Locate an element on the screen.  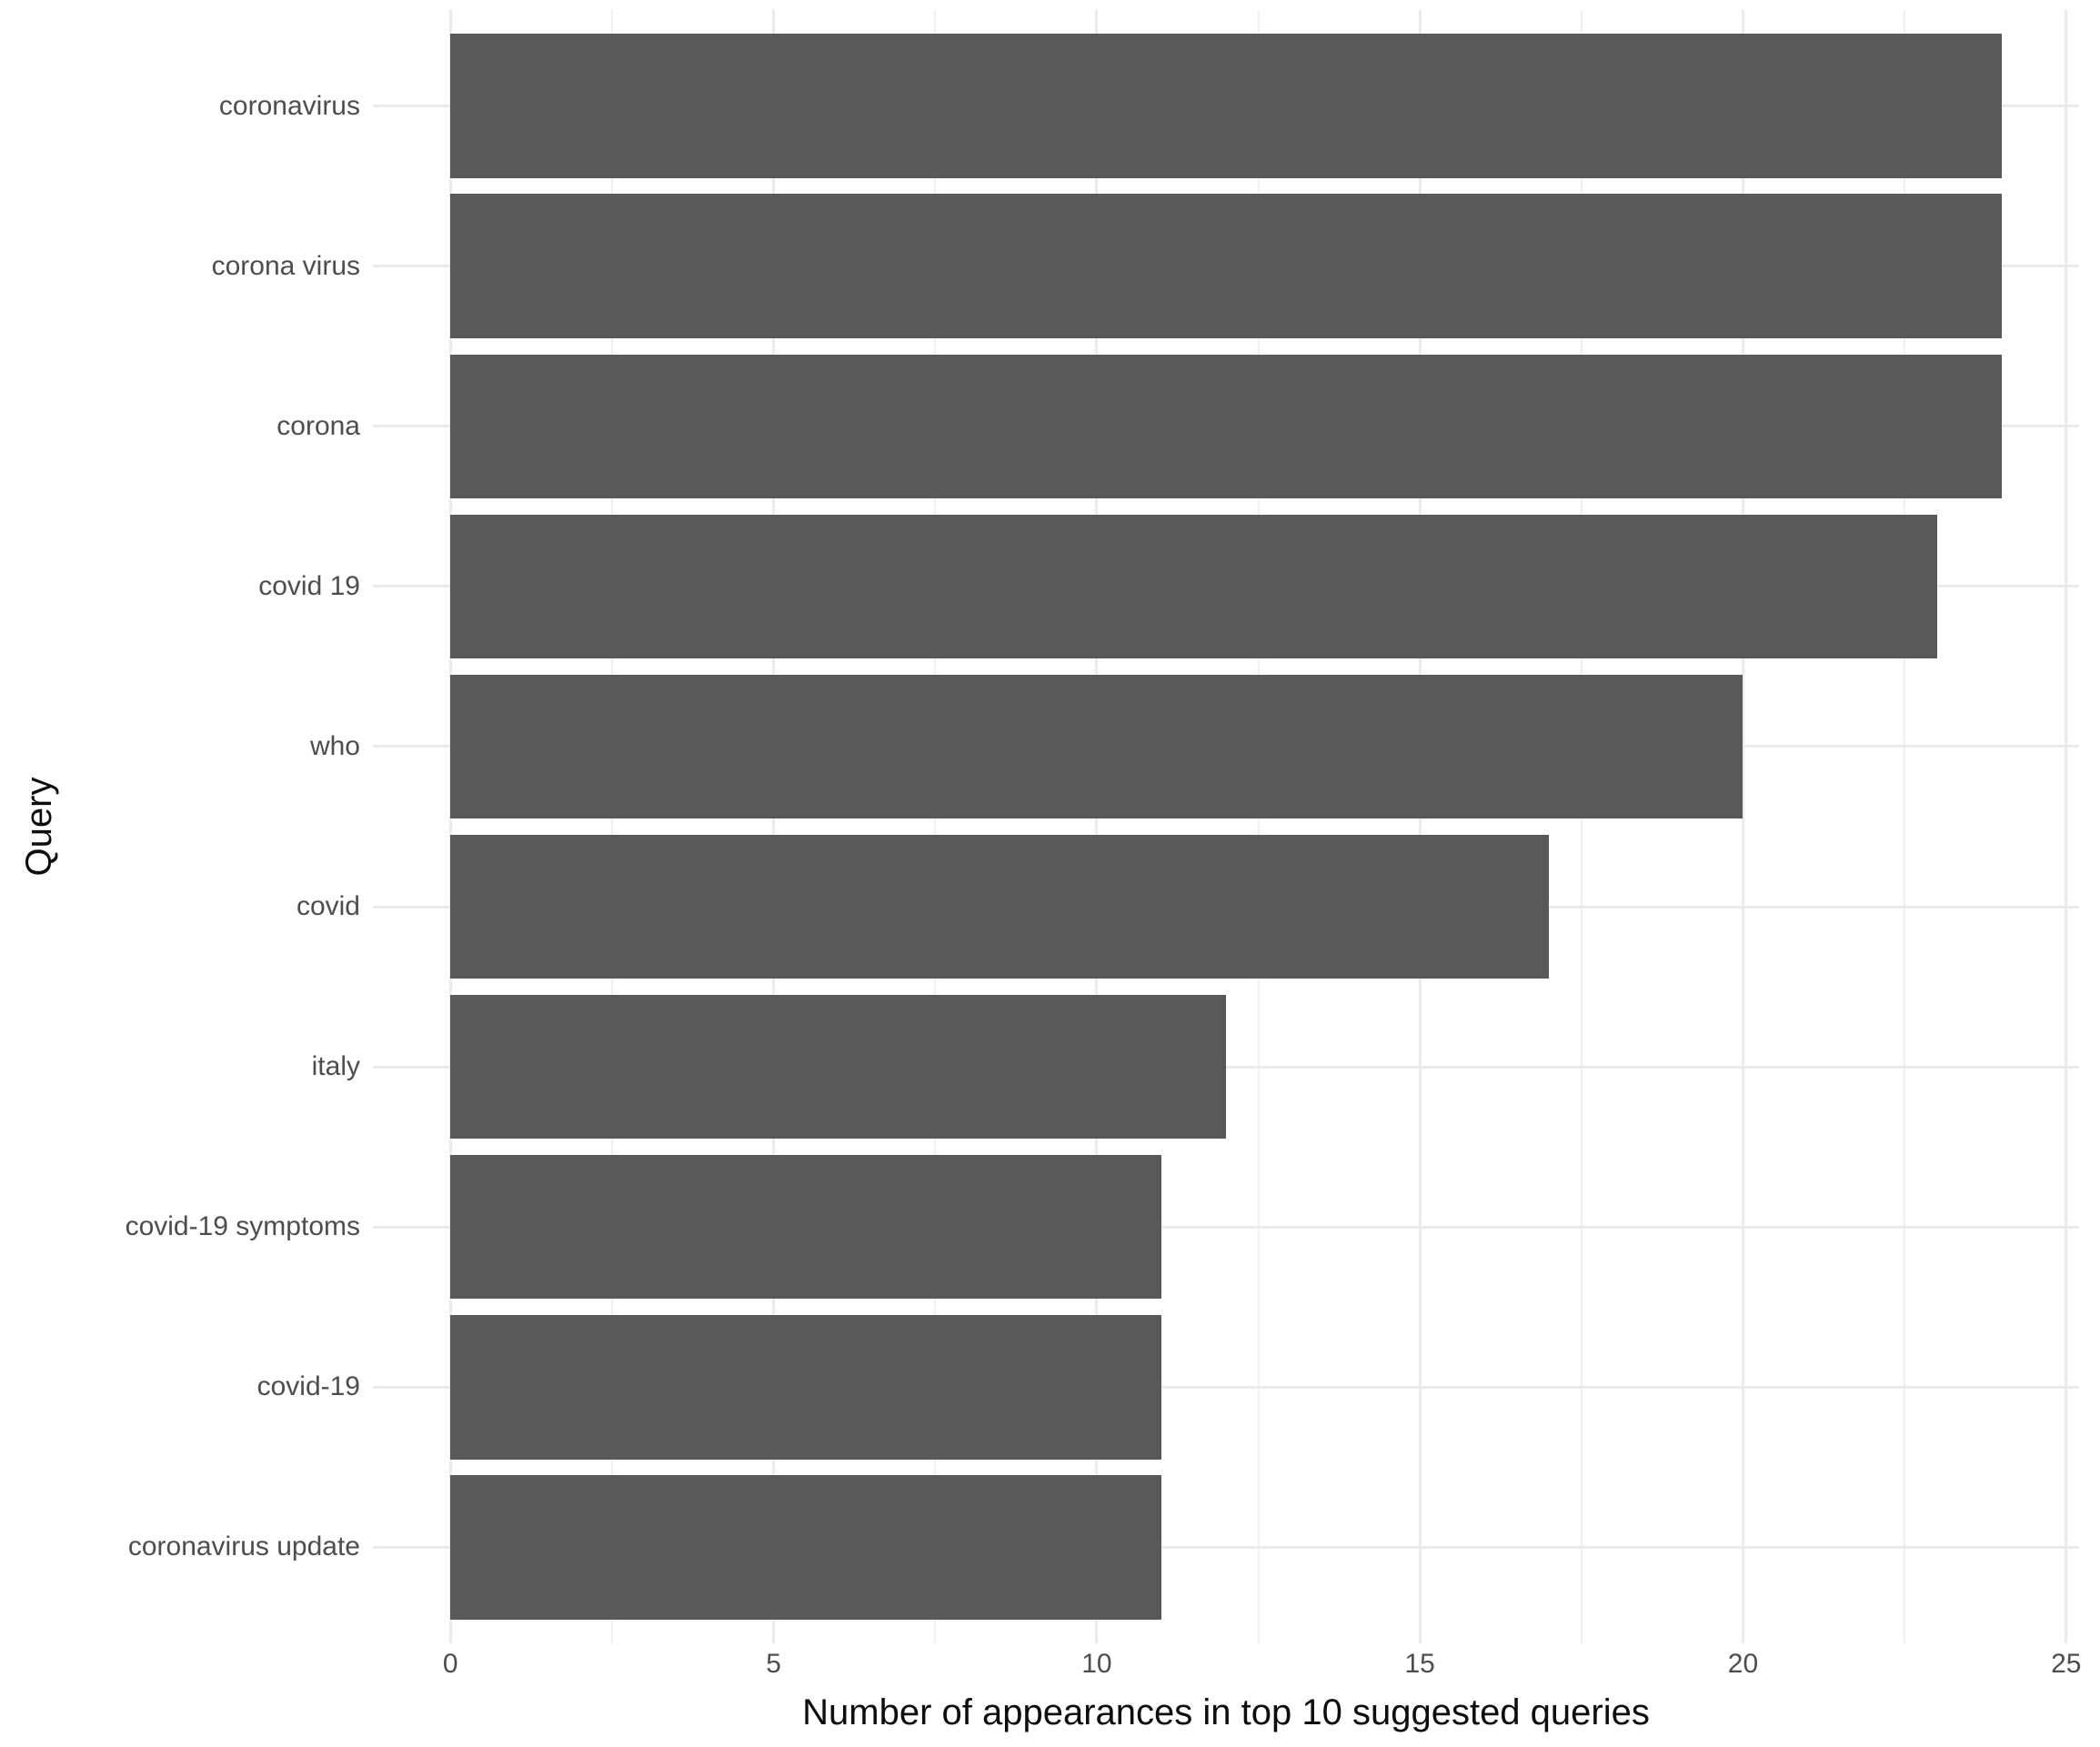
y-tick-label: covid-19 symptoms is located at coordinates (243, 1226).